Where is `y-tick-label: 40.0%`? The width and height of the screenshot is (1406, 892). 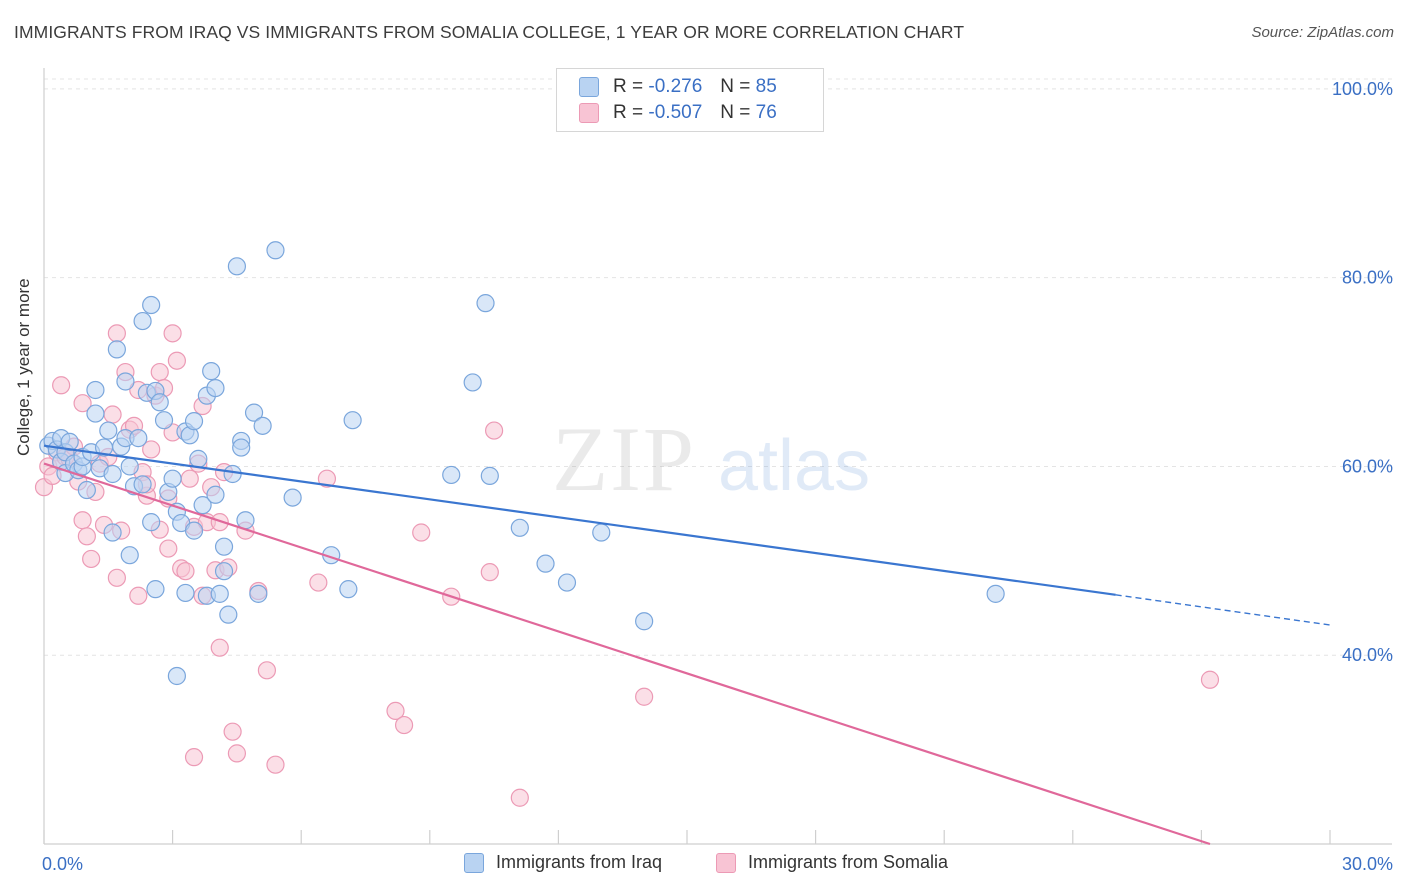 y-tick-label: 40.0% is located at coordinates (1367, 655).